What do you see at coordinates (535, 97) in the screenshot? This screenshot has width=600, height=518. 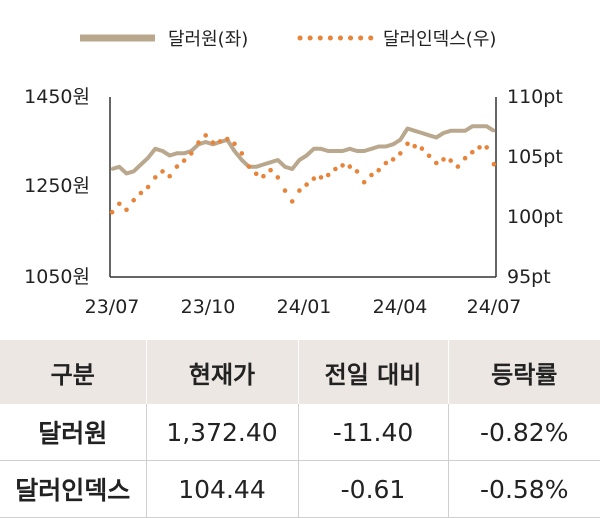 I see `right-tick-label: 110pt` at bounding box center [535, 97].